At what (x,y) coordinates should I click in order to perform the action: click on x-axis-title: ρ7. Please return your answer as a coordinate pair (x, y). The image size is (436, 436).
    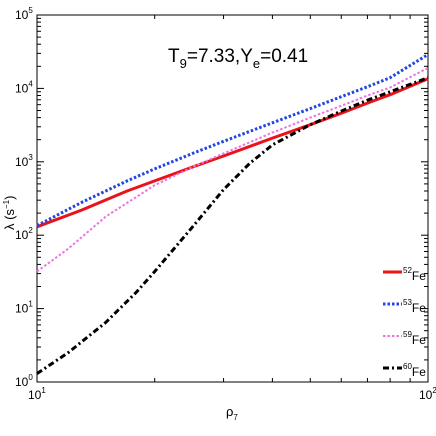
    Looking at the image, I should click on (232, 413).